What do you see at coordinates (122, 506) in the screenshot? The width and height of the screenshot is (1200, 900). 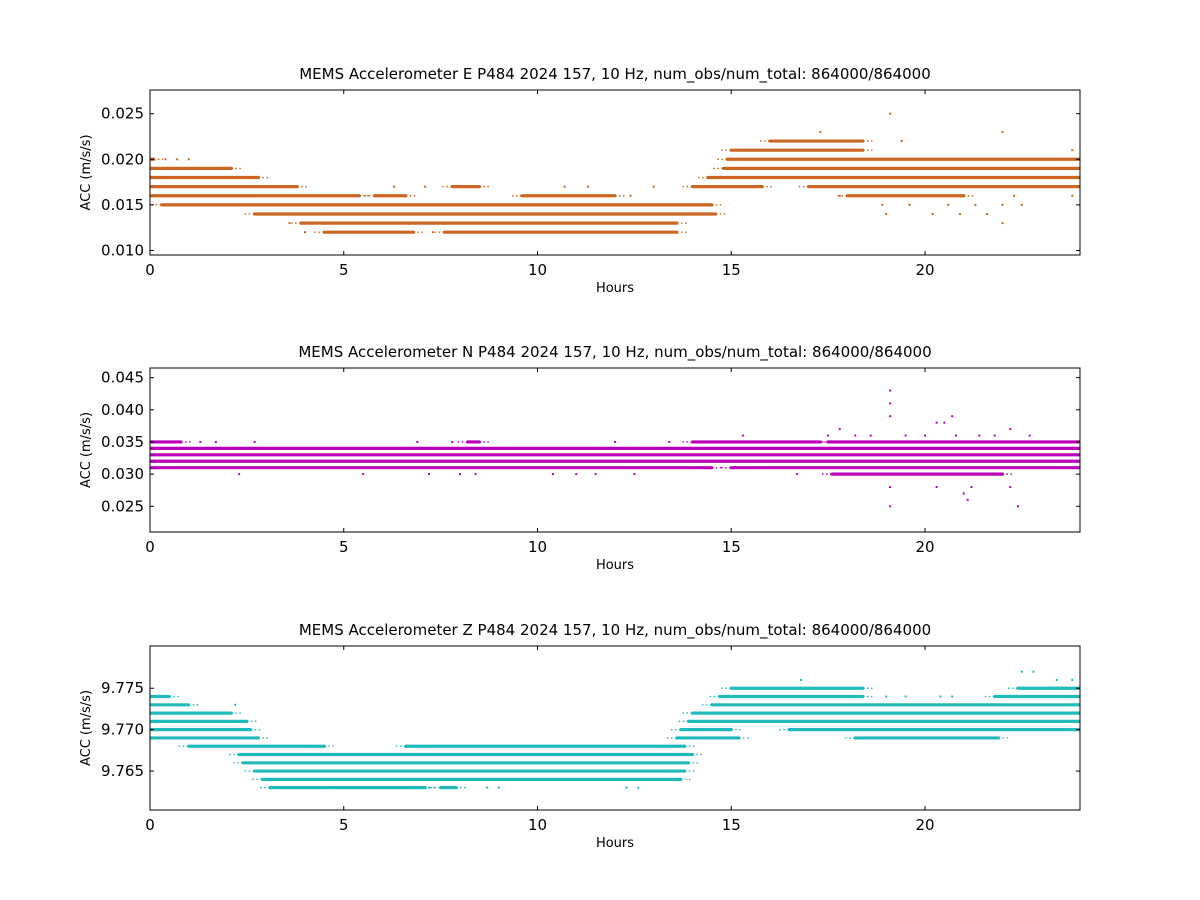 I see `y-tick-label: 0.025` at bounding box center [122, 506].